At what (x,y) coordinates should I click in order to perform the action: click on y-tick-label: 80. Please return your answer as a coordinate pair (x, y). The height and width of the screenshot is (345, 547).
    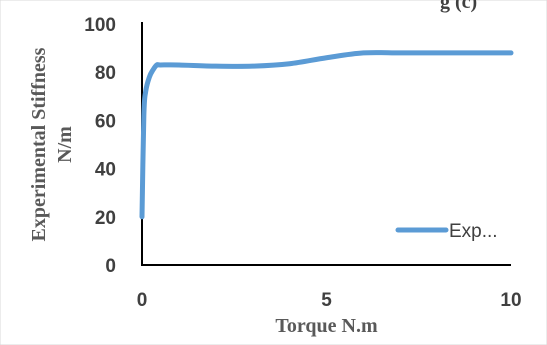
    Looking at the image, I should click on (105, 73).